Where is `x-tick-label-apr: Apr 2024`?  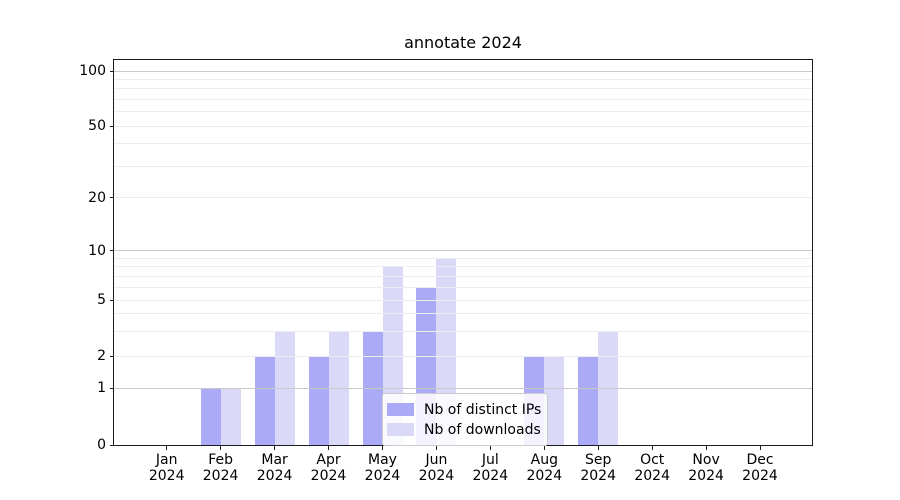
x-tick-label-apr: Apr 2024 is located at coordinates (328, 468).